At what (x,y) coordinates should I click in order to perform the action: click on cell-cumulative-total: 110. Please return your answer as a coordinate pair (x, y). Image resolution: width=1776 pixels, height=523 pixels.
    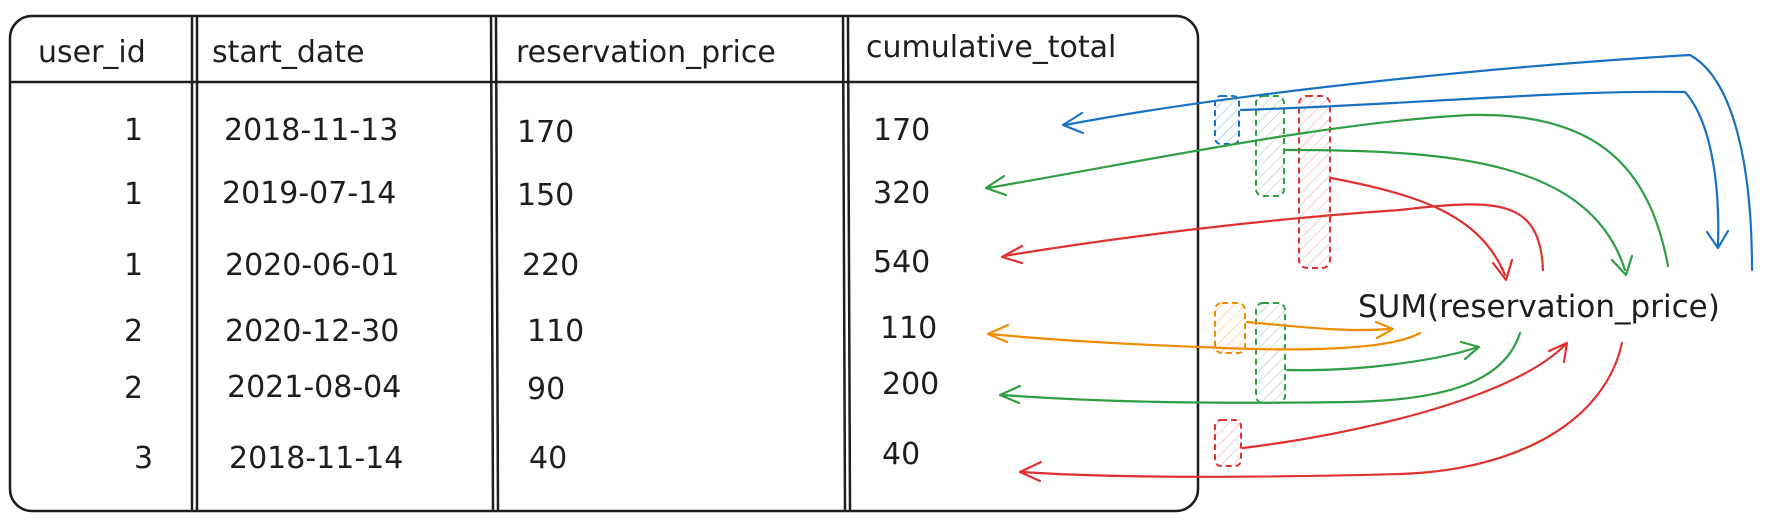
    Looking at the image, I should click on (908, 328).